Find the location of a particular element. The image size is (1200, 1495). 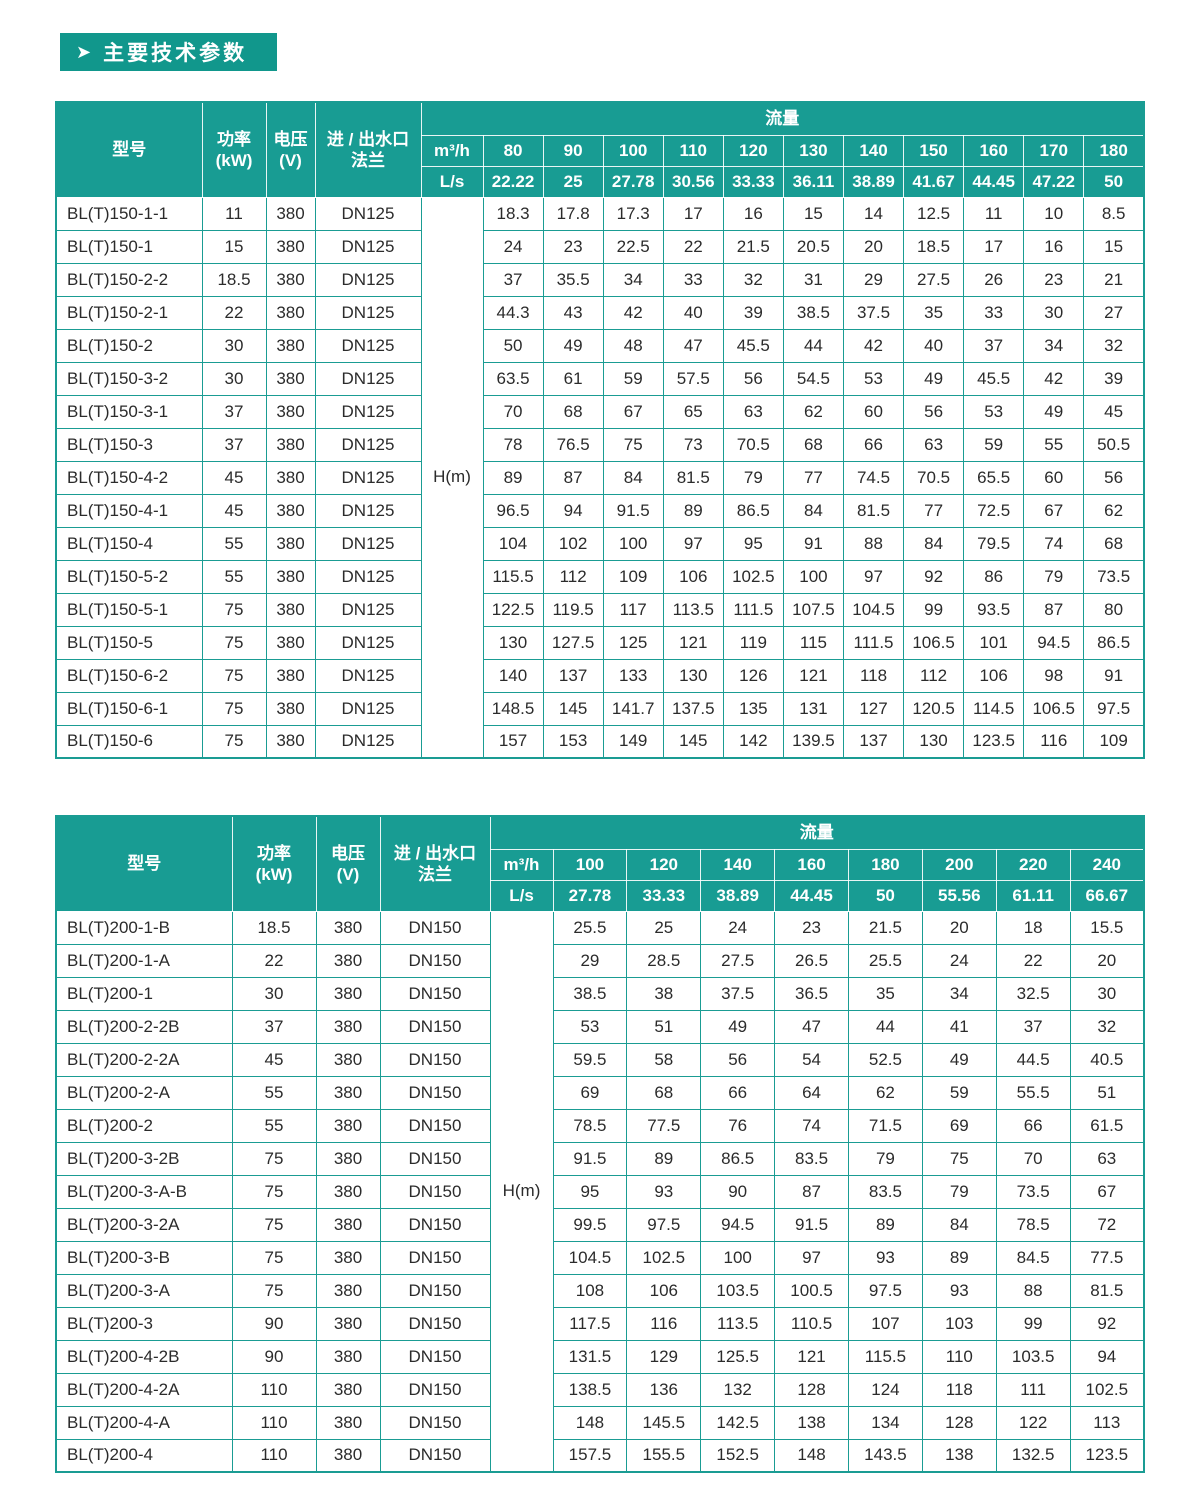

head-value-cell: 70.5 is located at coordinates (753, 444).